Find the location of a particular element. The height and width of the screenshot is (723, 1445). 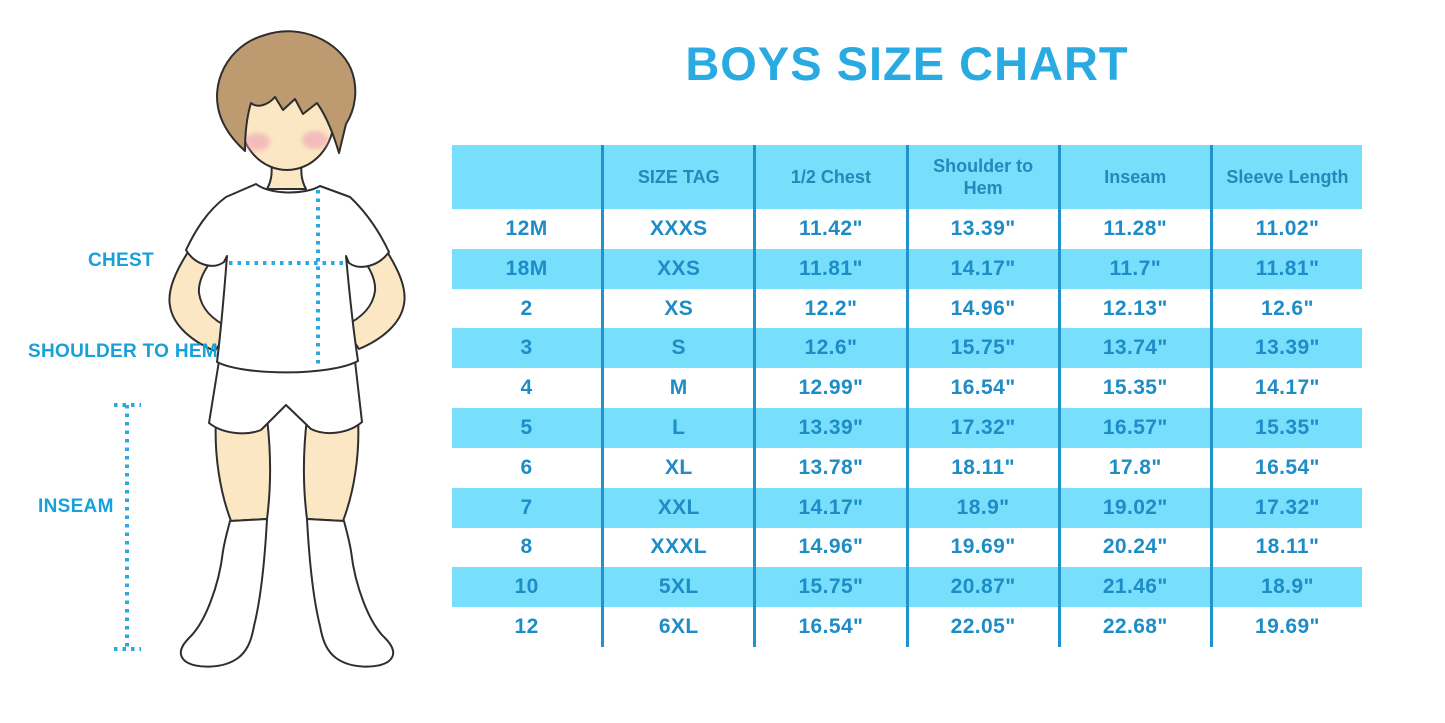

table-cell: 12.13" is located at coordinates (1133, 308).